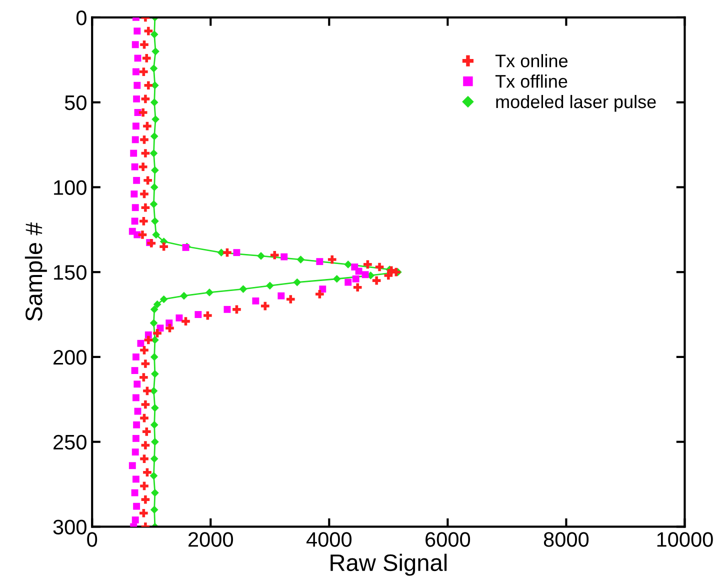 Image resolution: width=714 pixels, height=582 pixels. Describe the element at coordinates (388, 565) in the screenshot. I see `x-axis-title: Raw Signal` at that location.